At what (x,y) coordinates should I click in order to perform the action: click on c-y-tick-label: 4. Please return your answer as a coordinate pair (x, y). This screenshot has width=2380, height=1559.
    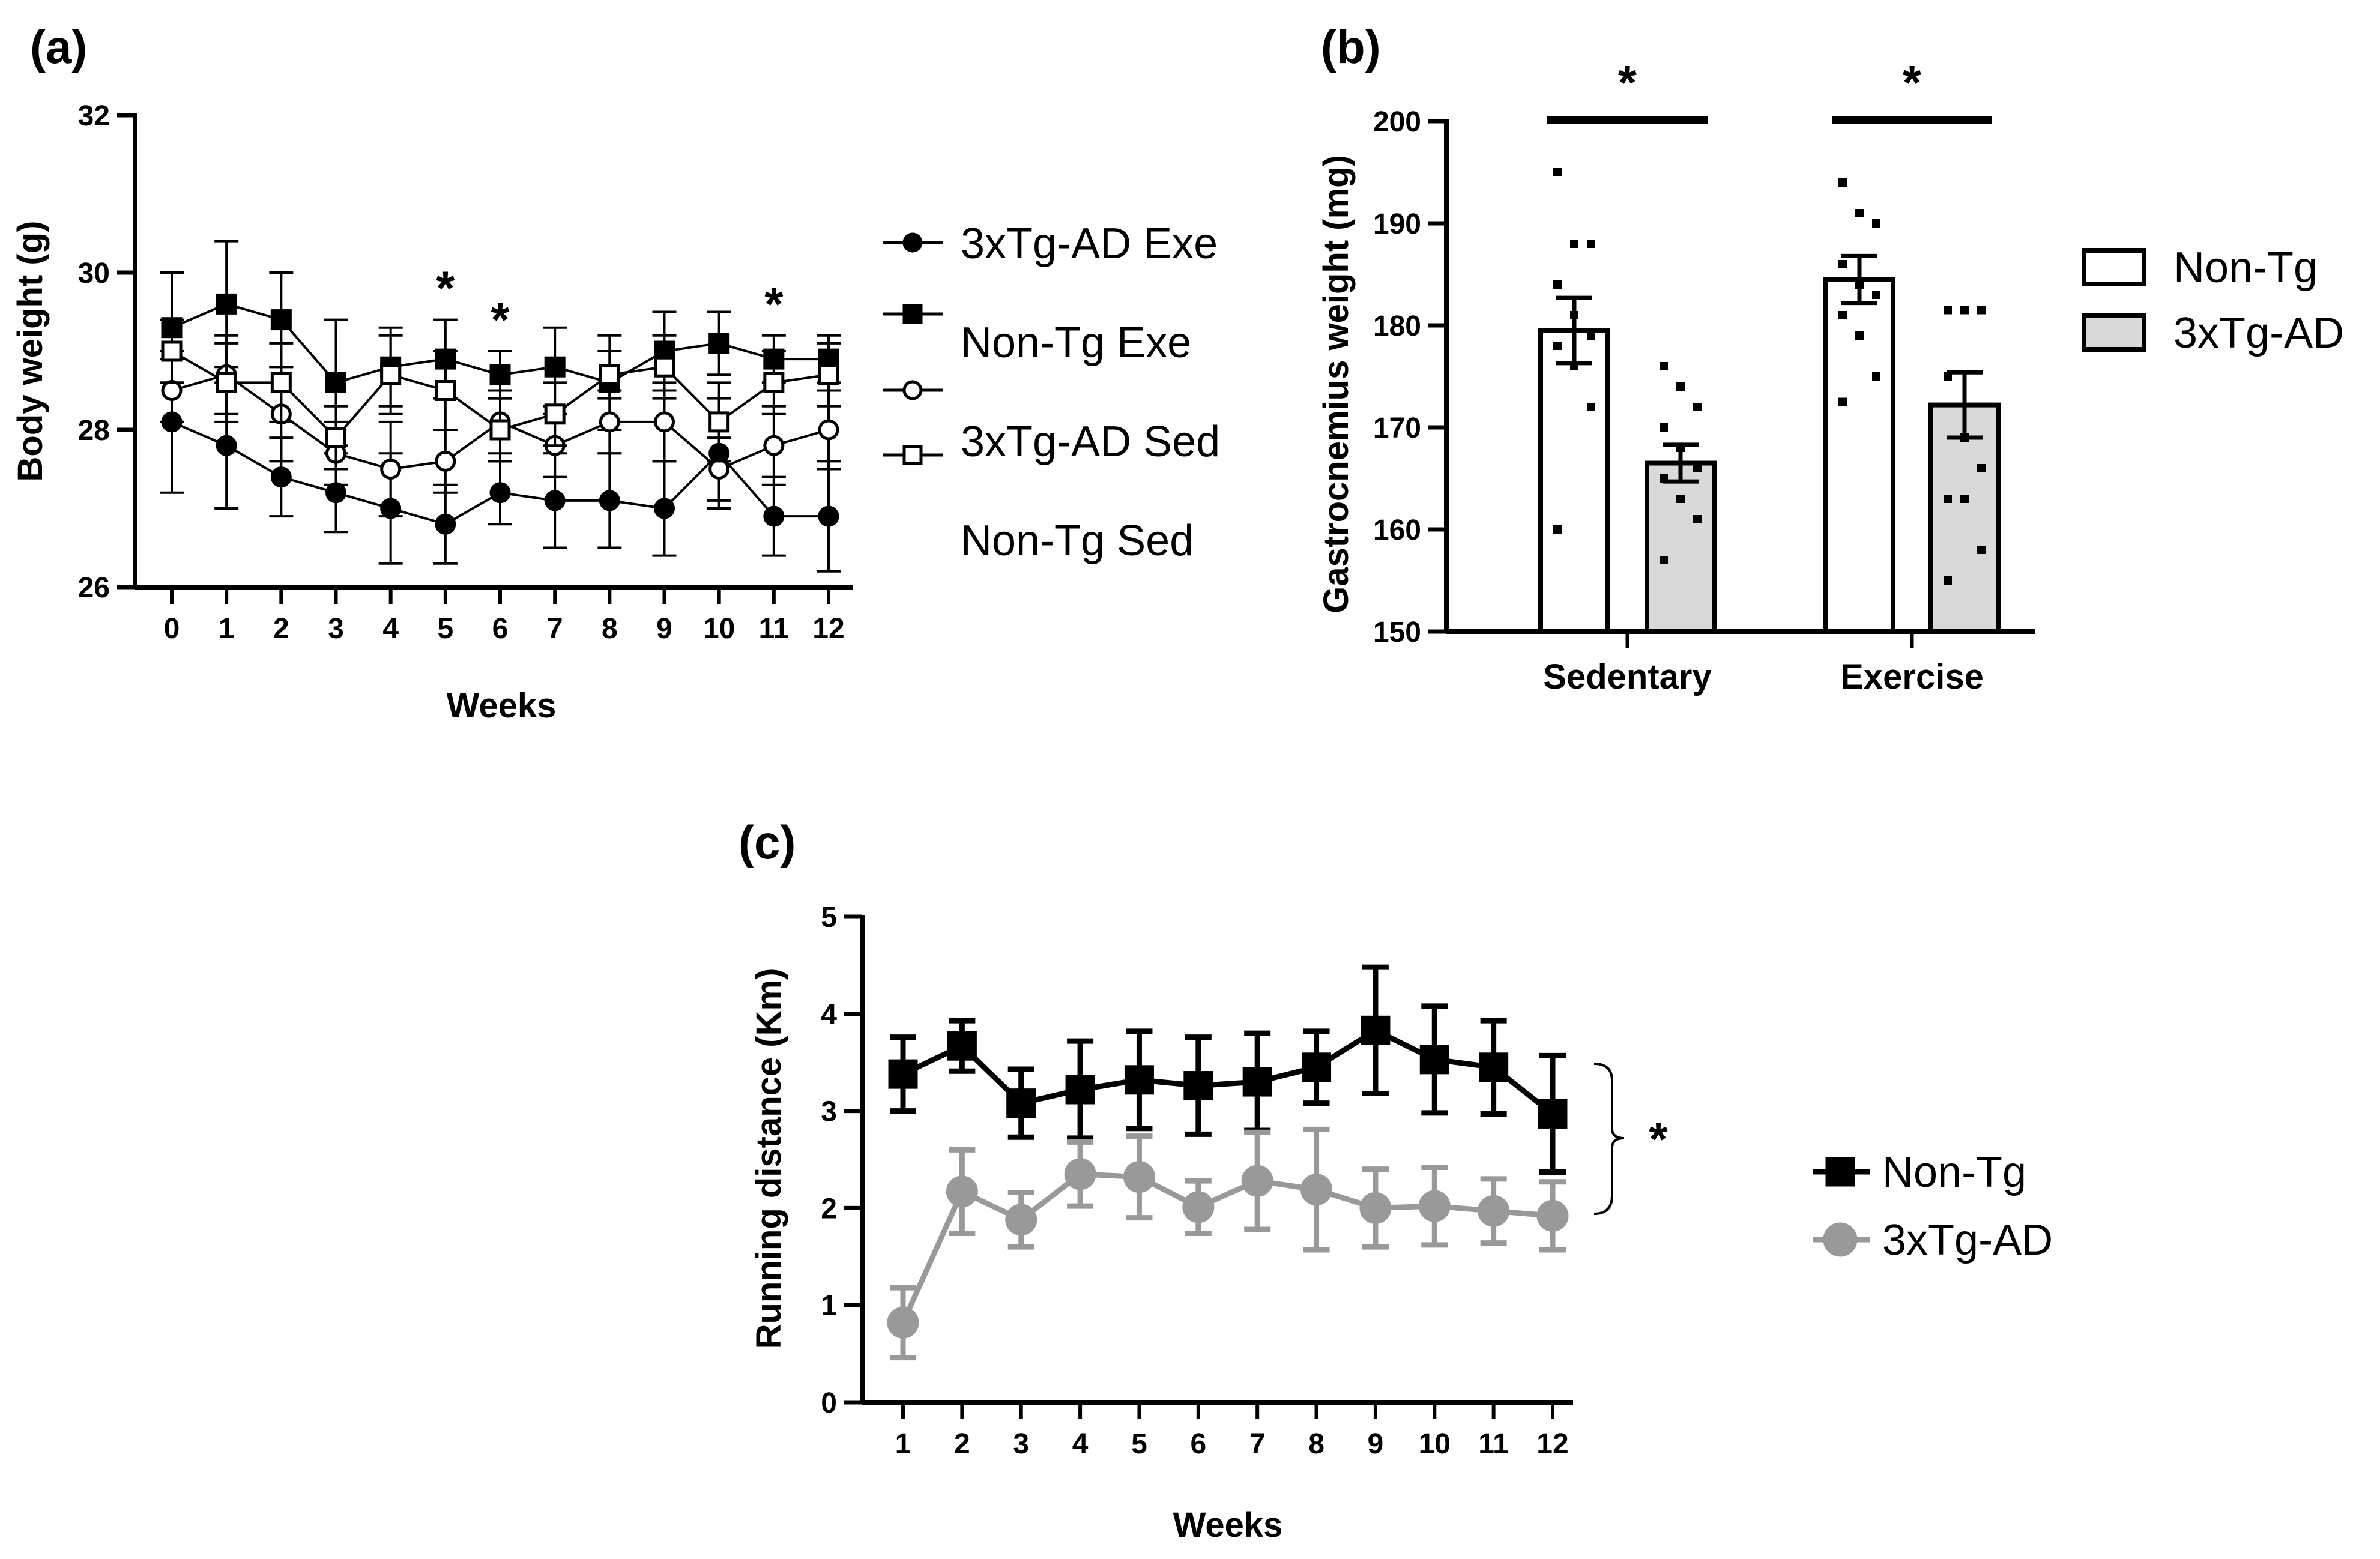
    Looking at the image, I should click on (829, 1015).